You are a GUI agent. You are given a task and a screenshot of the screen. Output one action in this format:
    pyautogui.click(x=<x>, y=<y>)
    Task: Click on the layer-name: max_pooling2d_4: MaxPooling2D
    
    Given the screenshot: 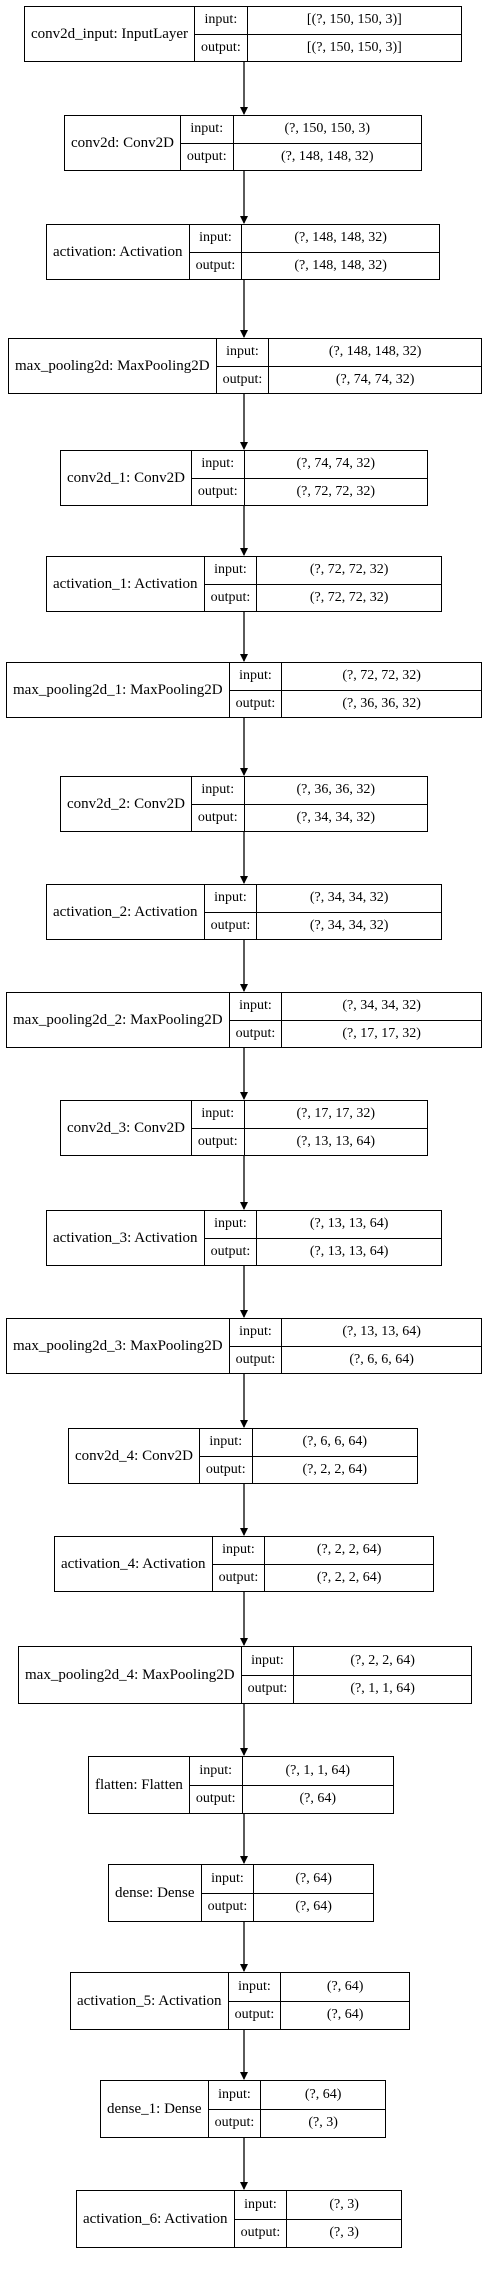 What is the action you would take?
    pyautogui.click(x=130, y=1675)
    